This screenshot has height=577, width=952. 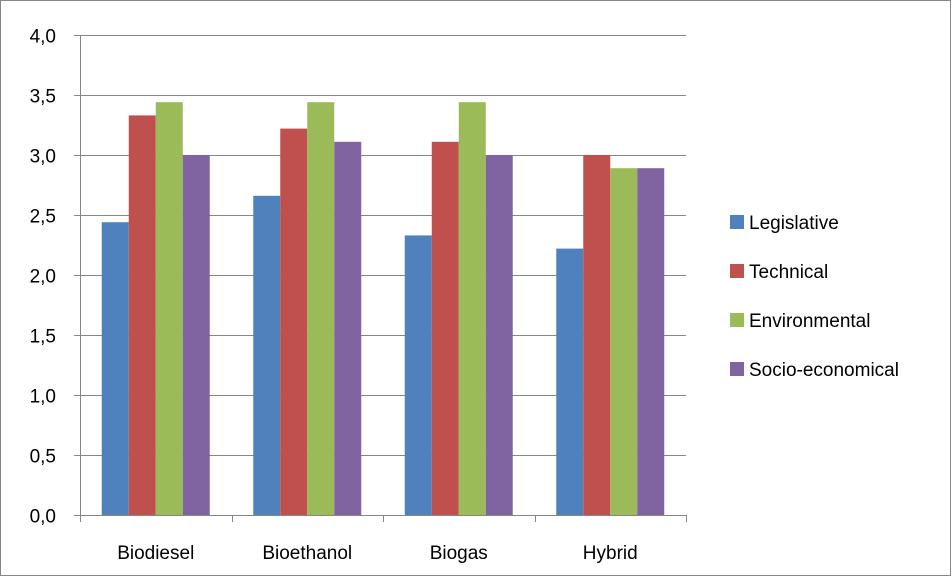 What do you see at coordinates (43, 337) in the screenshot?
I see `y-tick-label: 1,5` at bounding box center [43, 337].